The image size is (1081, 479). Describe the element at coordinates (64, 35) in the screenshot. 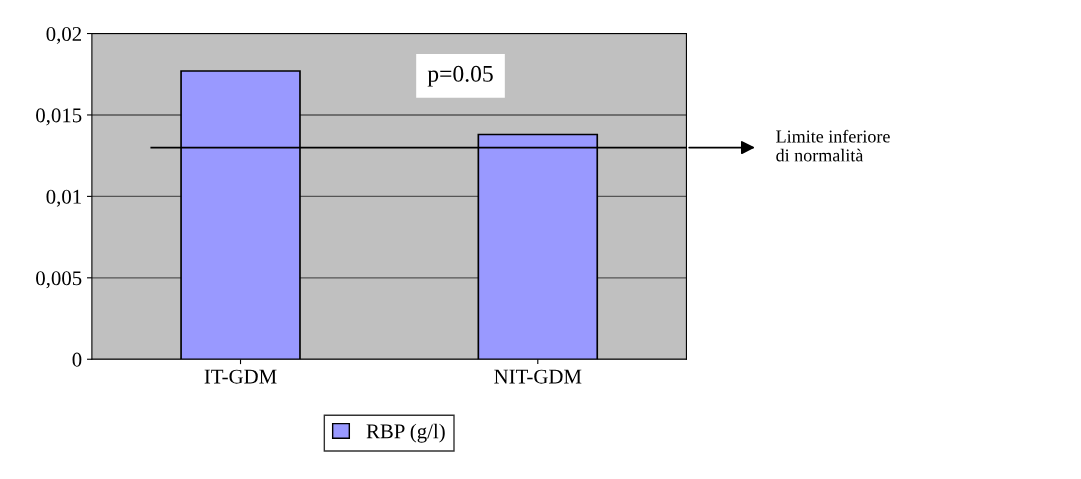

I see `y-tick-label: 0,02` at that location.